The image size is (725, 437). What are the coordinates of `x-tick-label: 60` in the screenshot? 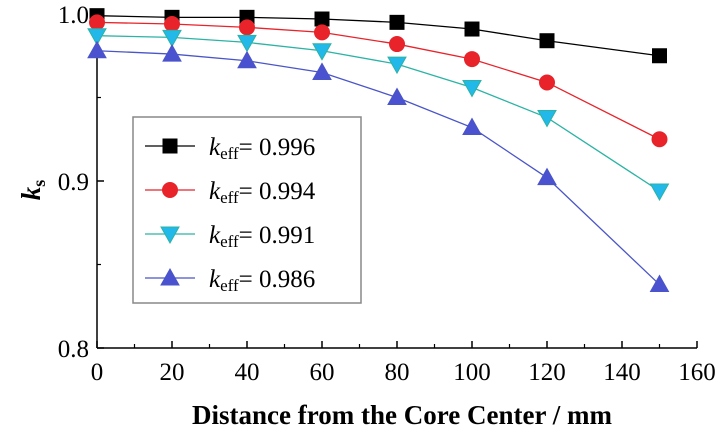 It's located at (322, 372).